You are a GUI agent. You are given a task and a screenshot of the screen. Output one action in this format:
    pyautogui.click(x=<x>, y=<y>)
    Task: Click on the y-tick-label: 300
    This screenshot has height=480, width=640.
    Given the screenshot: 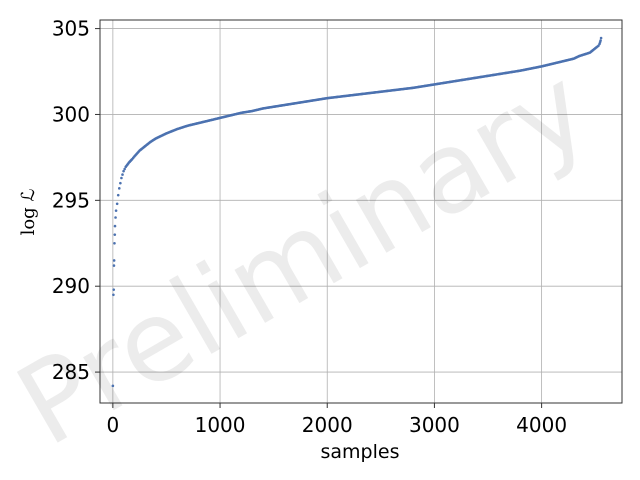 What is the action you would take?
    pyautogui.click(x=71, y=114)
    